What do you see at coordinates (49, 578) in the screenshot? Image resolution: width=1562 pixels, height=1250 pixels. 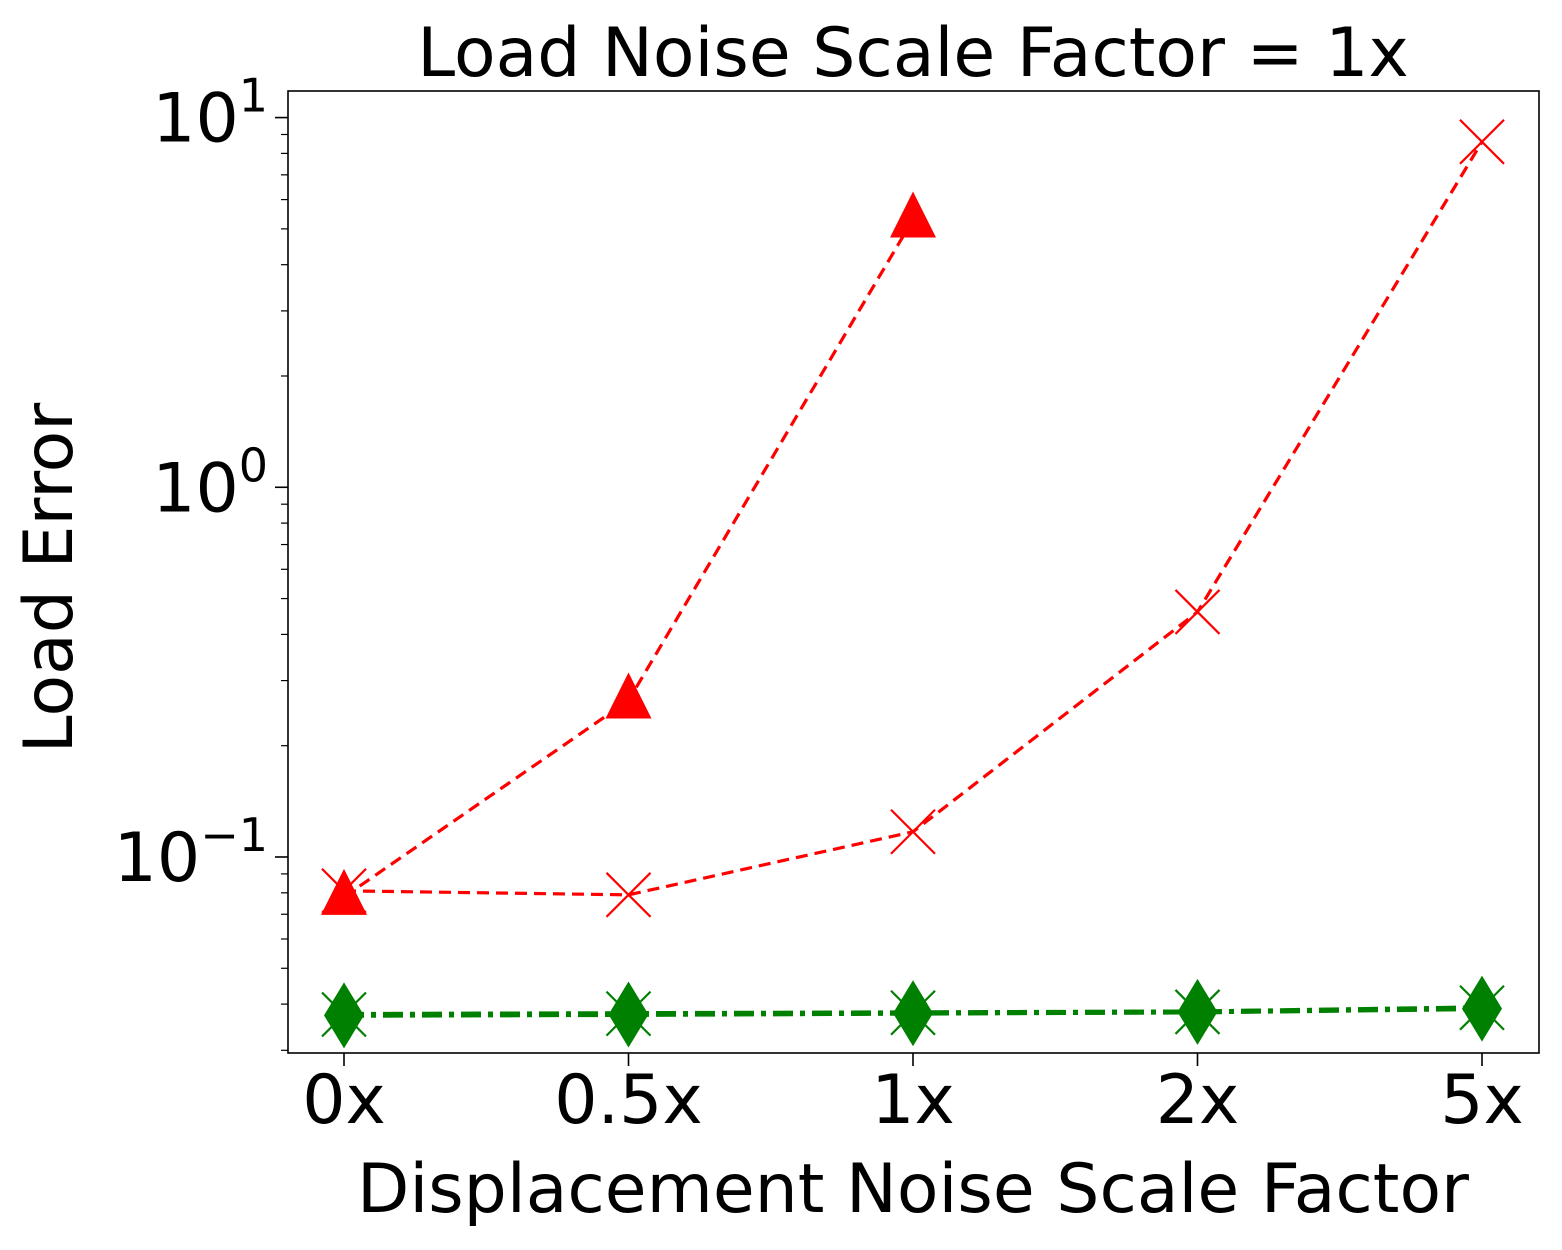 I see `y-axis-label: Load Error` at bounding box center [49, 578].